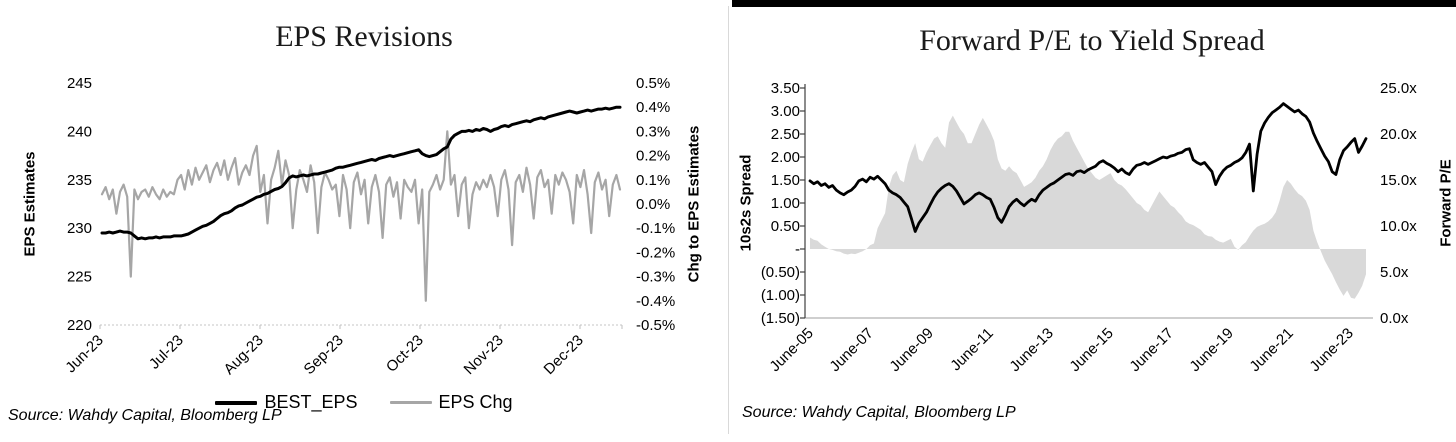 The height and width of the screenshot is (442, 1456). Describe the element at coordinates (655, 228) in the screenshot. I see `right-axis-tick-label: -0.1%` at that location.